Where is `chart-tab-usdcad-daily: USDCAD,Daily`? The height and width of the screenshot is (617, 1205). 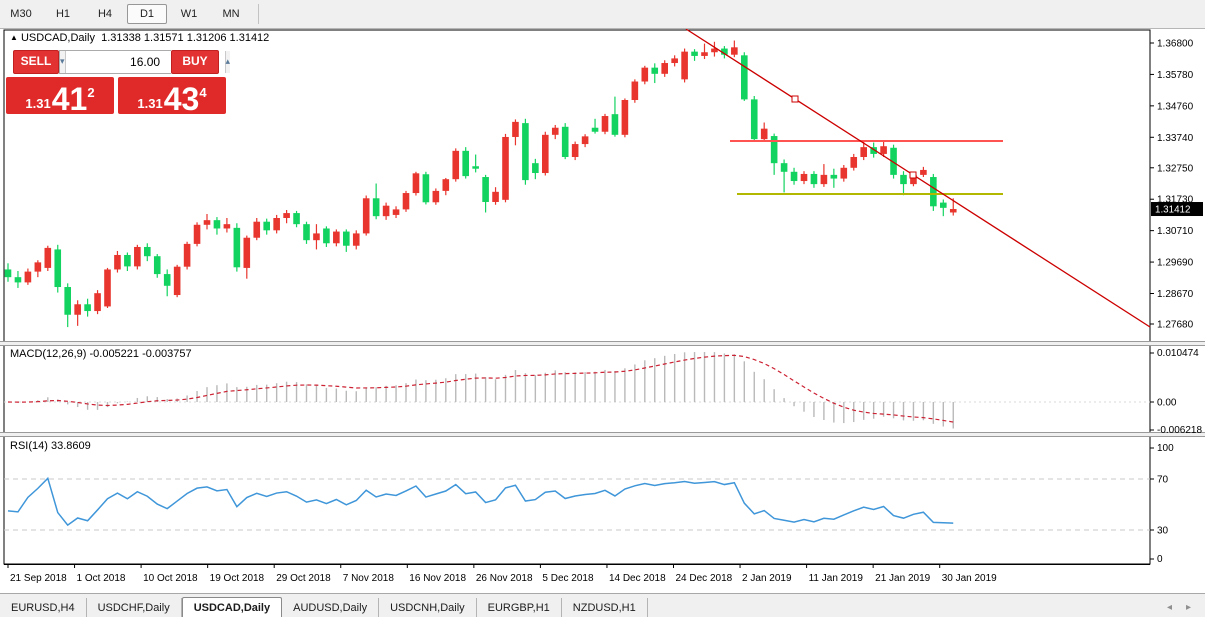
chart-tab-usdcad-daily: USDCAD,Daily is located at coordinates (232, 607).